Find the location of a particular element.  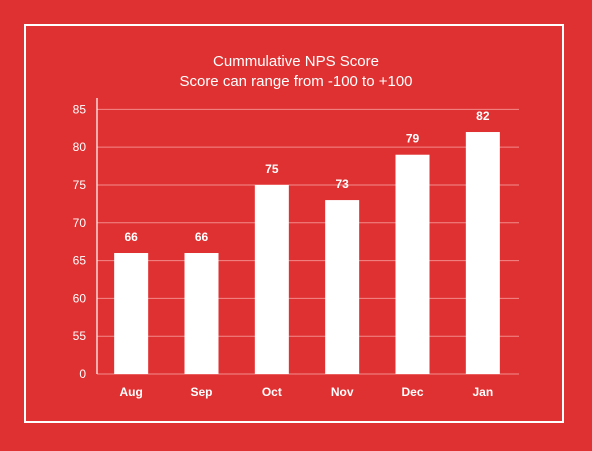

x-tick-label: Sep is located at coordinates (201, 392).